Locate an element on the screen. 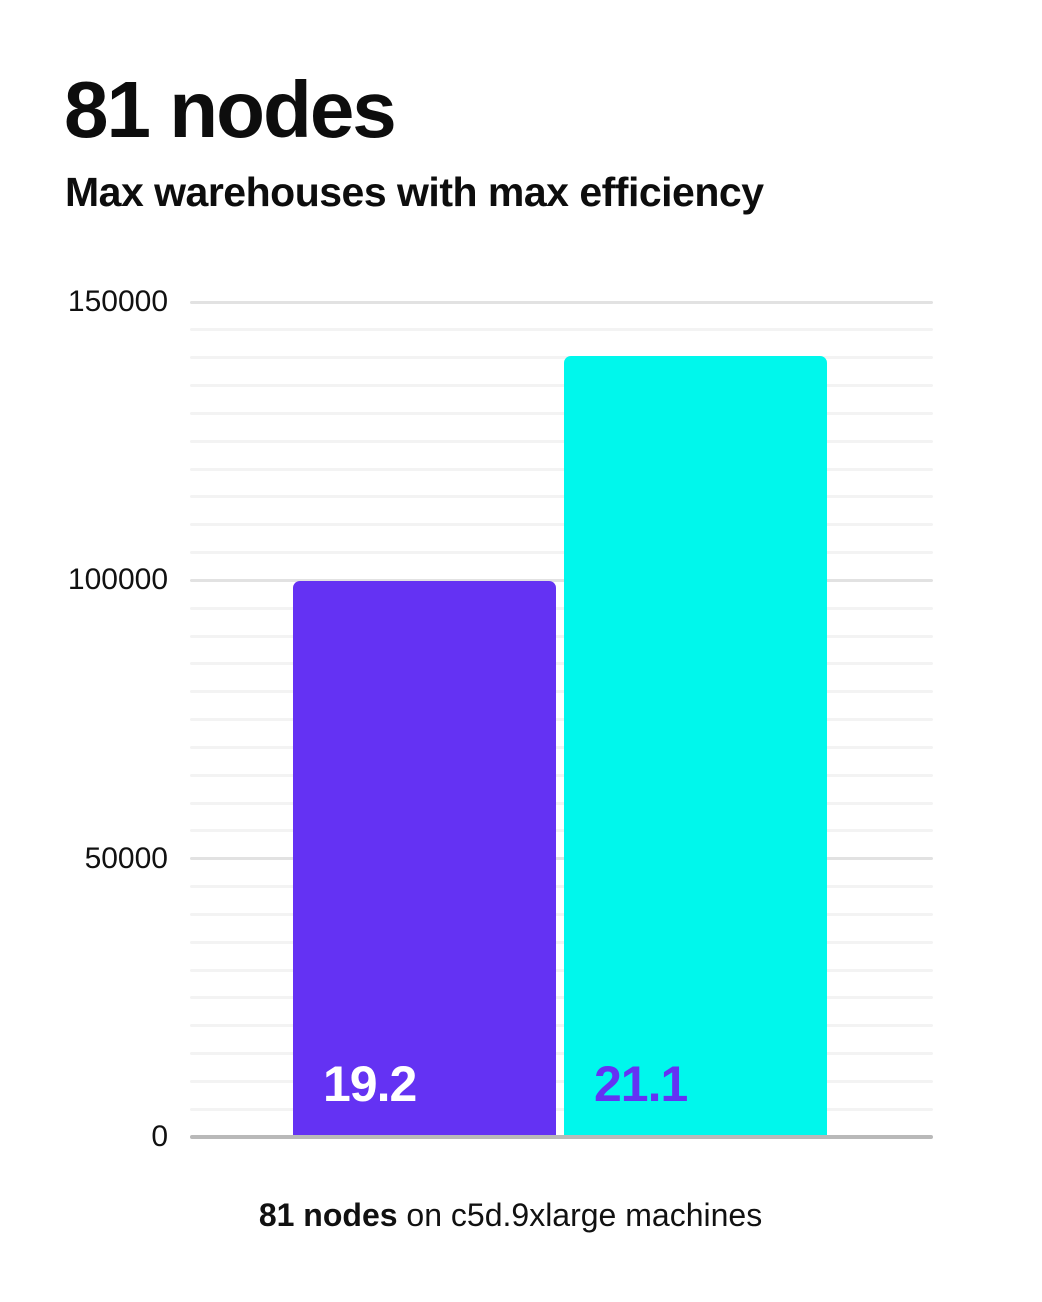  caption-regular-text: on c5d.9xlarge machines is located at coordinates (580, 1215).